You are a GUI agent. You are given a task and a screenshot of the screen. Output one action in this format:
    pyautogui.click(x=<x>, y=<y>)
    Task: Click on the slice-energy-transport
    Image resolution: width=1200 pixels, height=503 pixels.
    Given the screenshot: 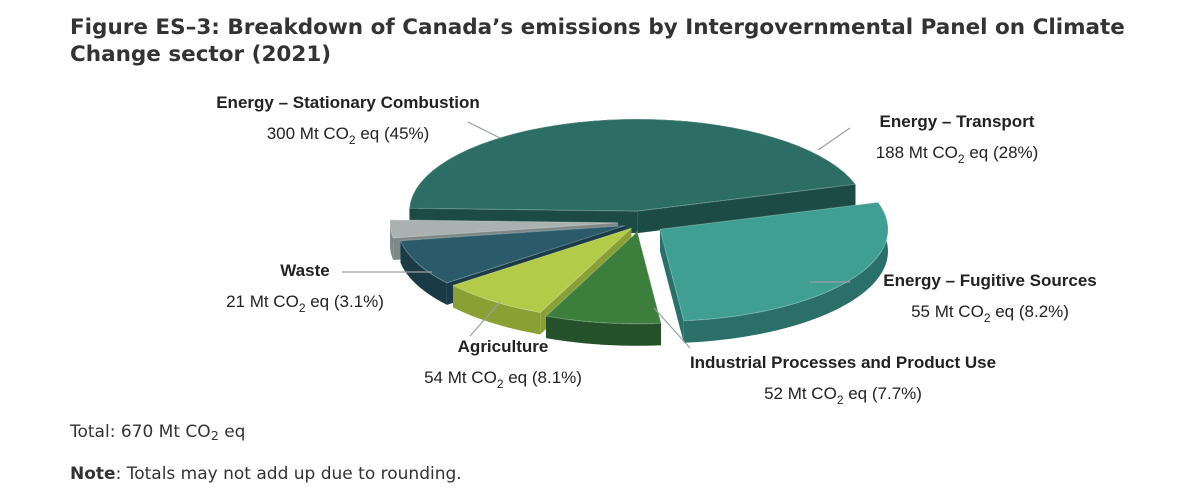 What is the action you would take?
    pyautogui.click(x=774, y=272)
    